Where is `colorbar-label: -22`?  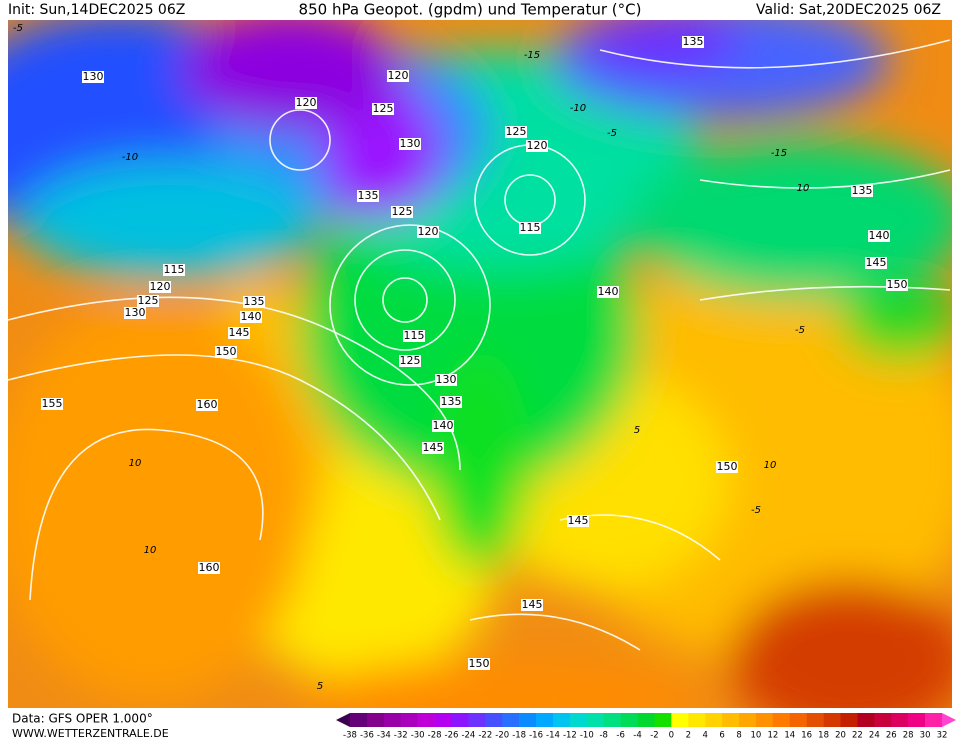
colorbar-label: -22 is located at coordinates (485, 736).